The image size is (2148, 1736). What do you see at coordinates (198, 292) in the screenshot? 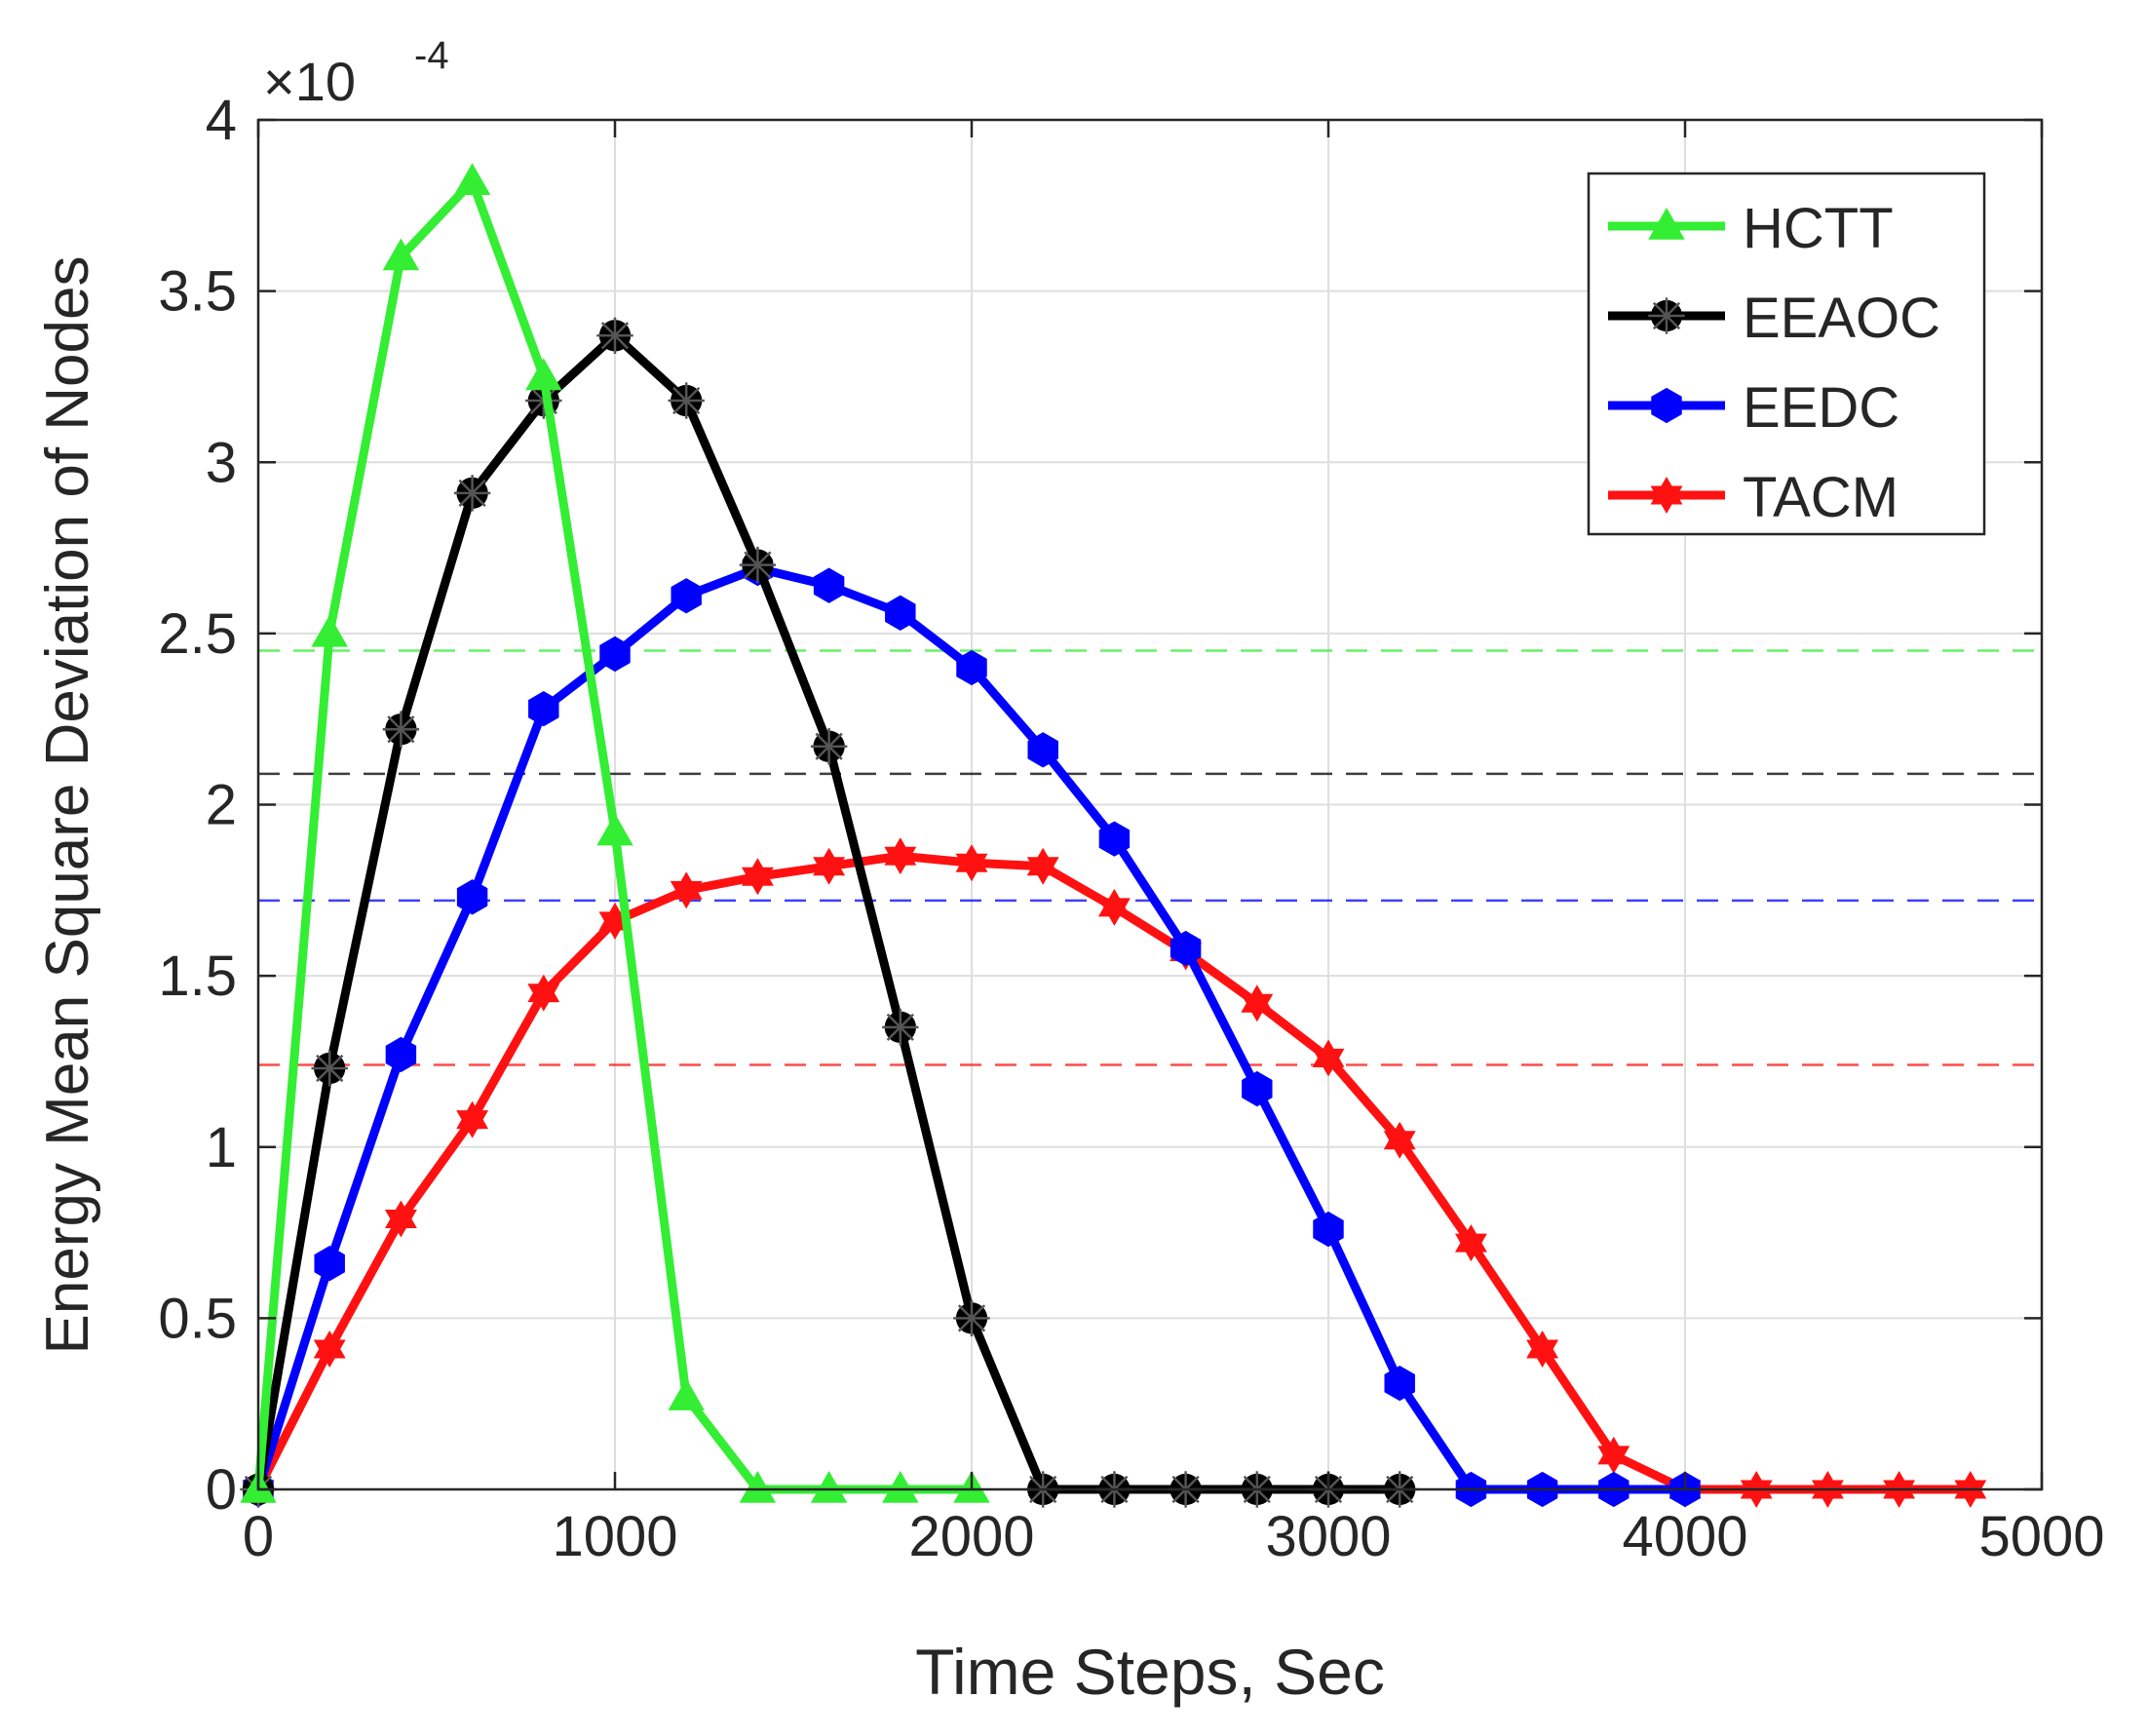
I see `y-tick-label: 3.5` at bounding box center [198, 292].